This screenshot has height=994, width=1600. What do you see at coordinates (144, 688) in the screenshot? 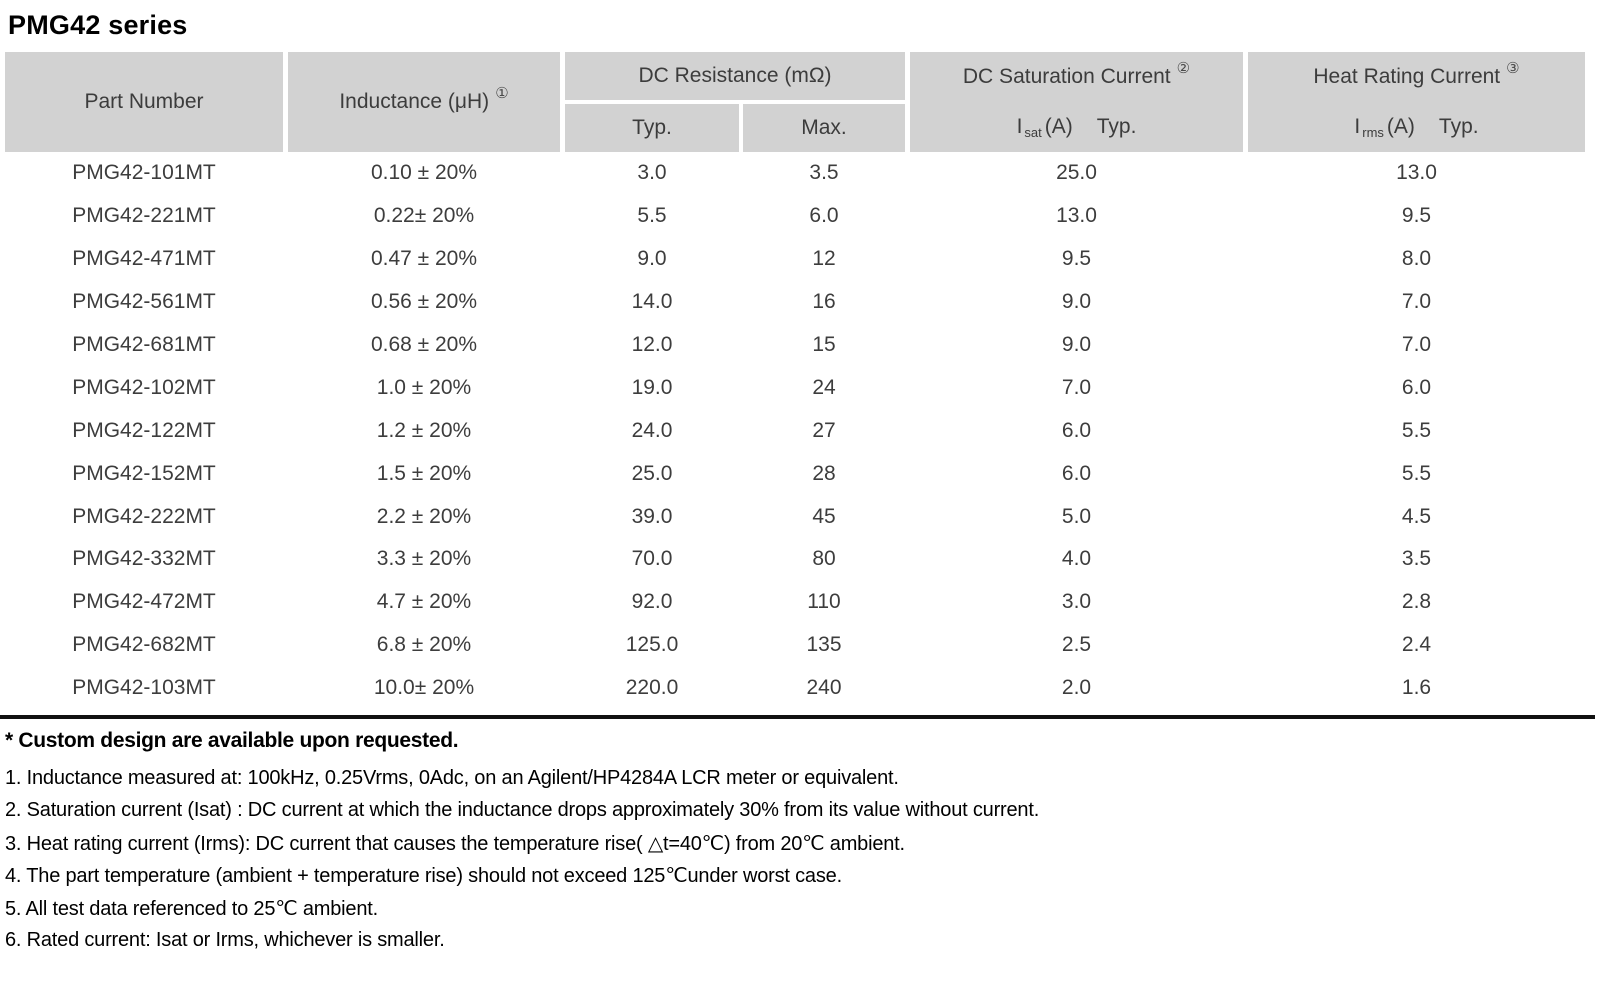
I see `cell-part-number: PMG42-103MT` at bounding box center [144, 688].